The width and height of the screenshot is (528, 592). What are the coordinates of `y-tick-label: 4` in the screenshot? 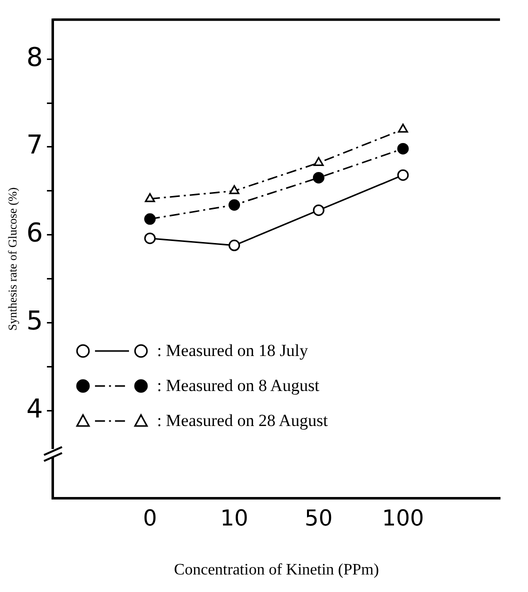 It's located at (34, 409).